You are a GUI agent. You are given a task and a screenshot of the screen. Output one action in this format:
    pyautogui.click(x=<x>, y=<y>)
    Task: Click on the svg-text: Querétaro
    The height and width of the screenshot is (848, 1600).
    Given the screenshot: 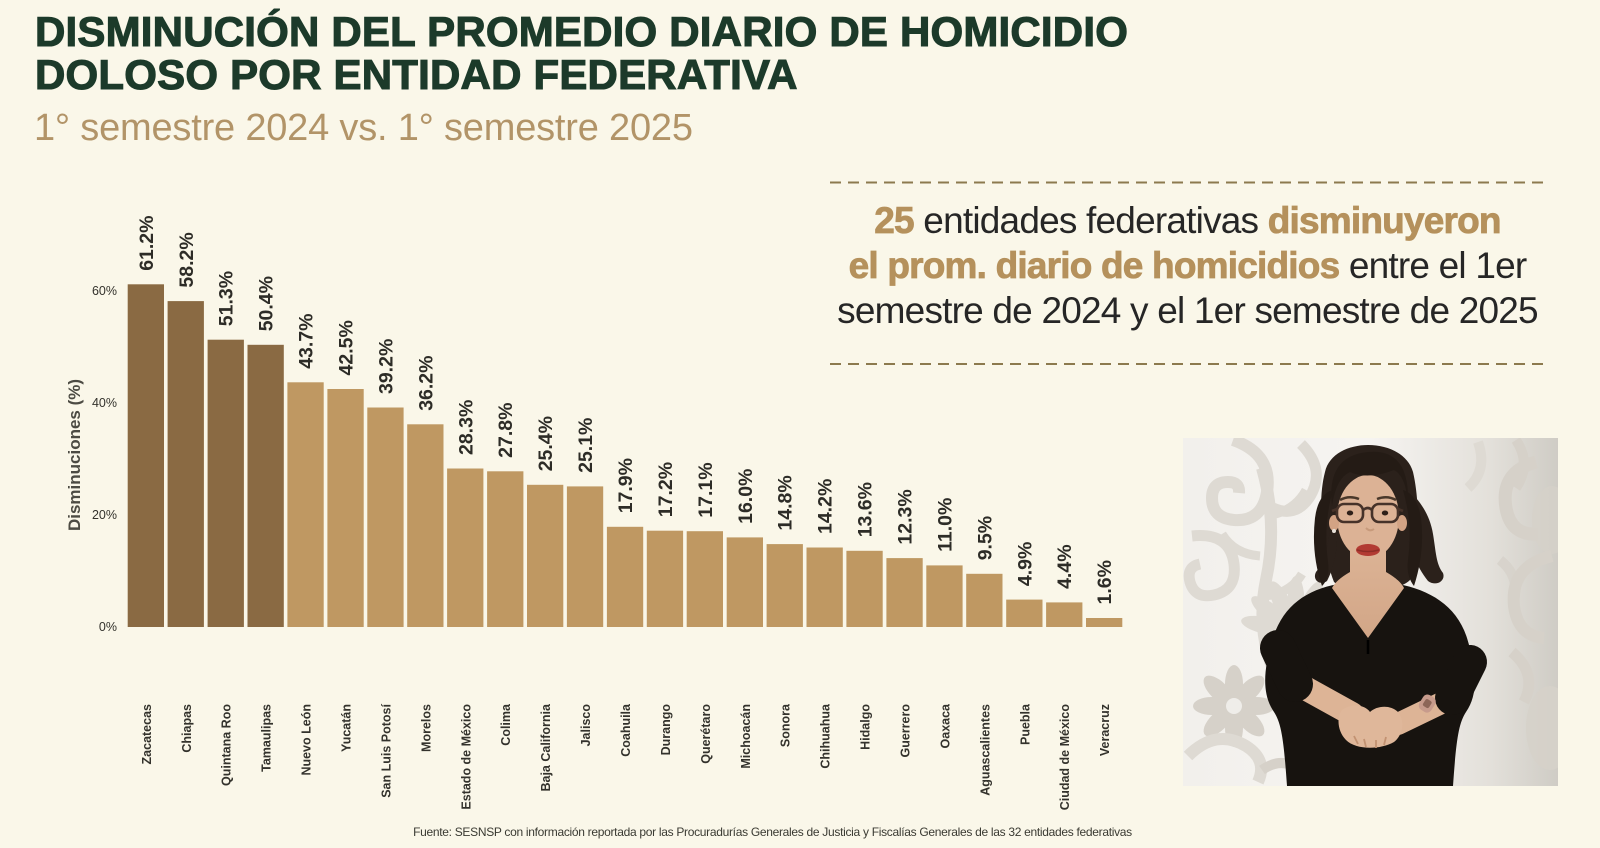 What is the action you would take?
    pyautogui.click(x=706, y=734)
    